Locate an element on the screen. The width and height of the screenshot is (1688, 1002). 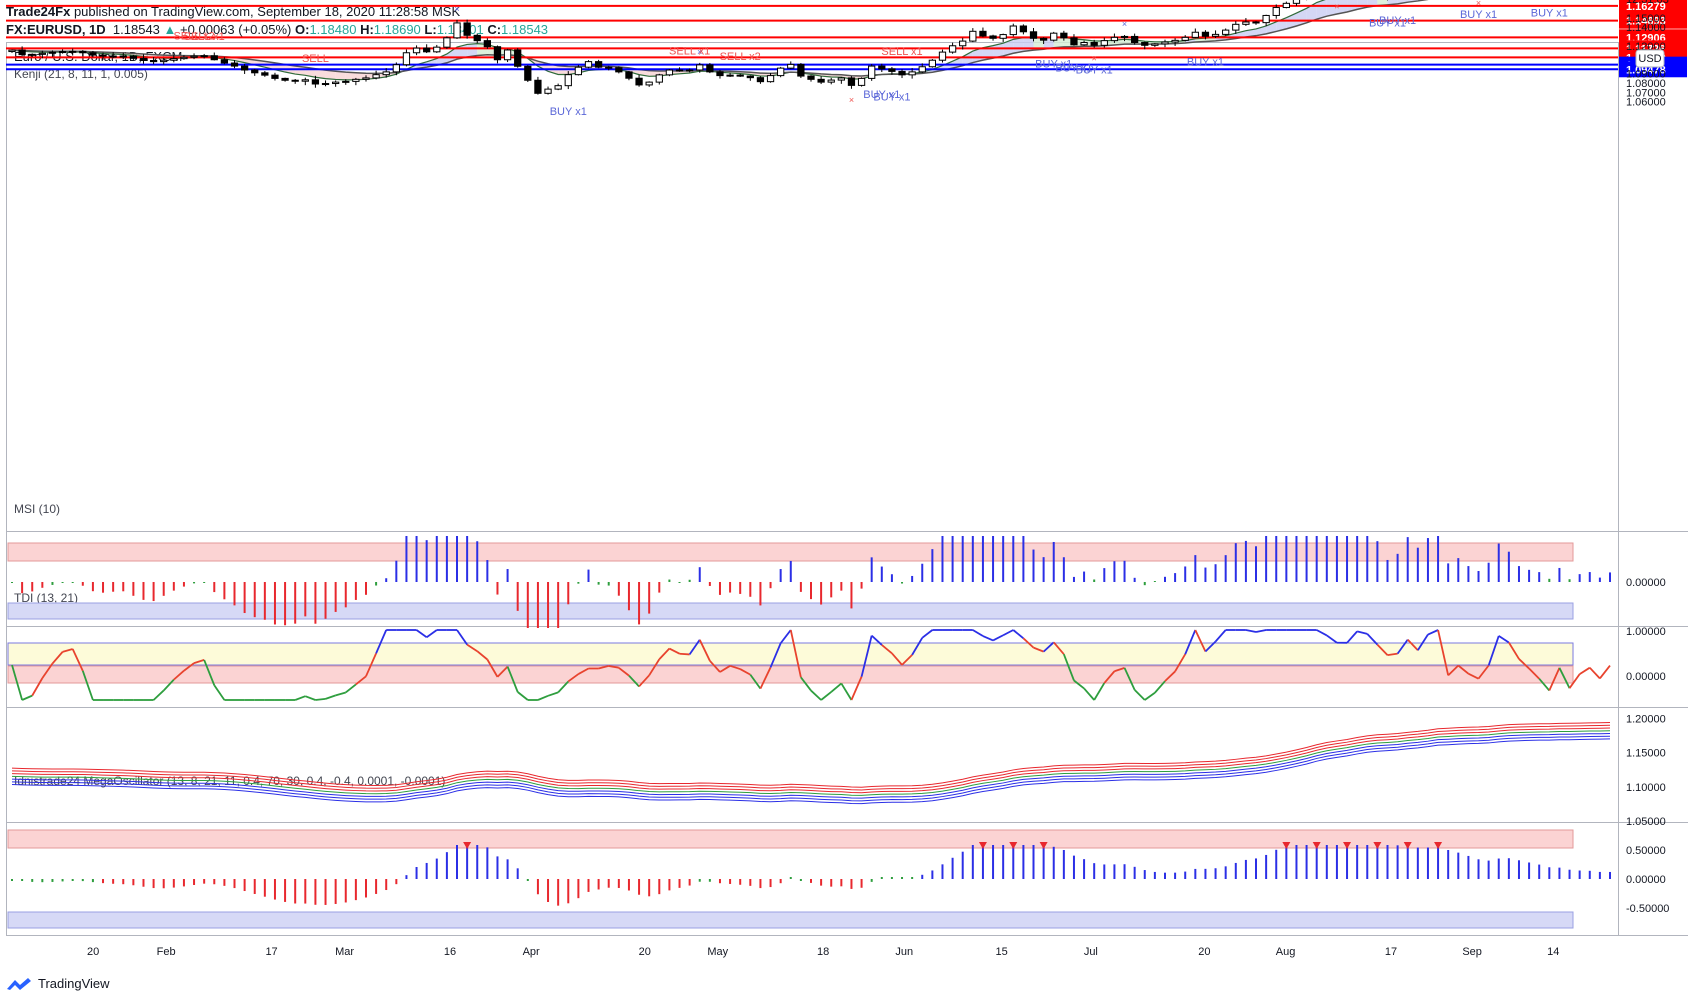
open-value: 1.18480 is located at coordinates (333, 29).